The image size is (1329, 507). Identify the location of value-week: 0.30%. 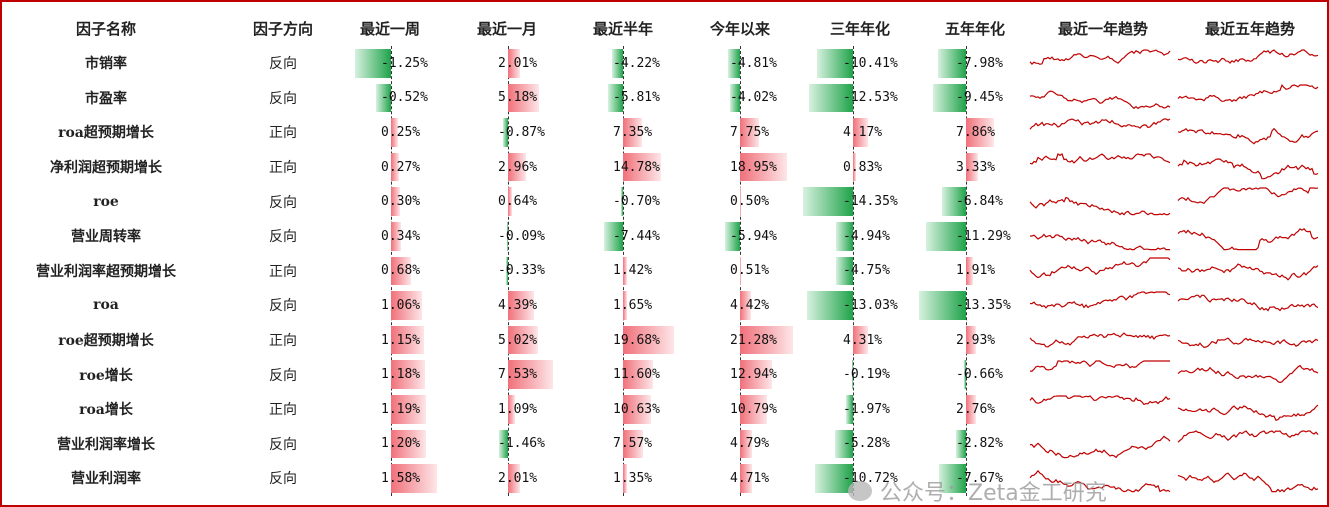
(401, 202).